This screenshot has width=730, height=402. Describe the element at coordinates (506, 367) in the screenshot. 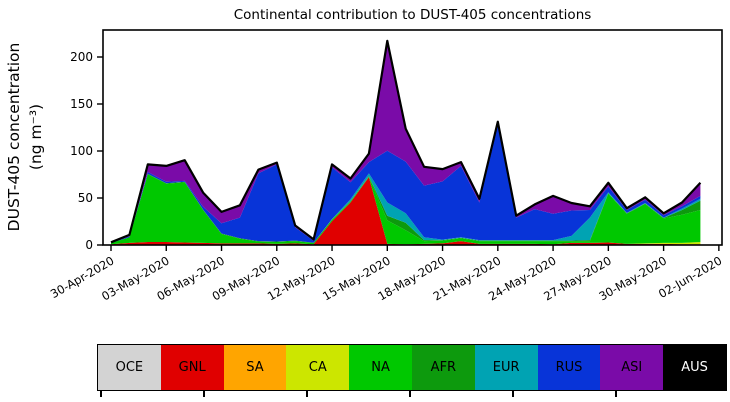

I see `legend-cell-eur: EUR` at that location.